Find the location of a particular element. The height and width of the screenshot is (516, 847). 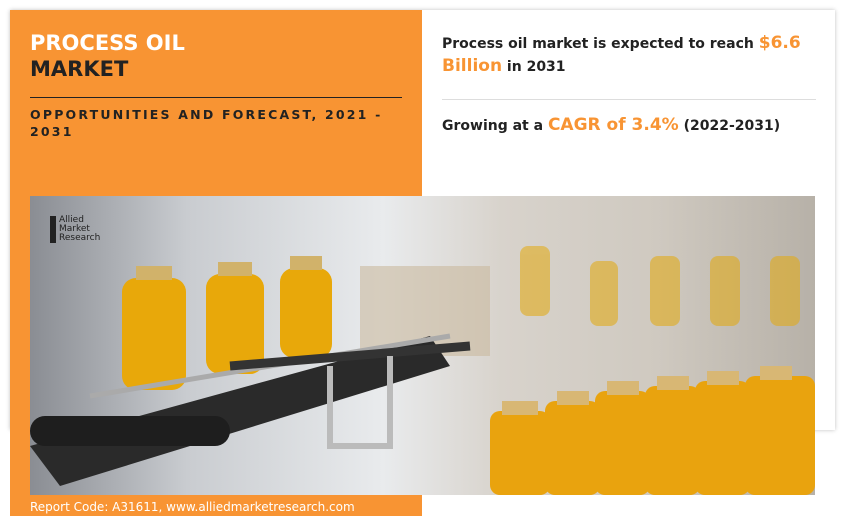

cagr-suffix: (2022-2031) is located at coordinates (729, 126).